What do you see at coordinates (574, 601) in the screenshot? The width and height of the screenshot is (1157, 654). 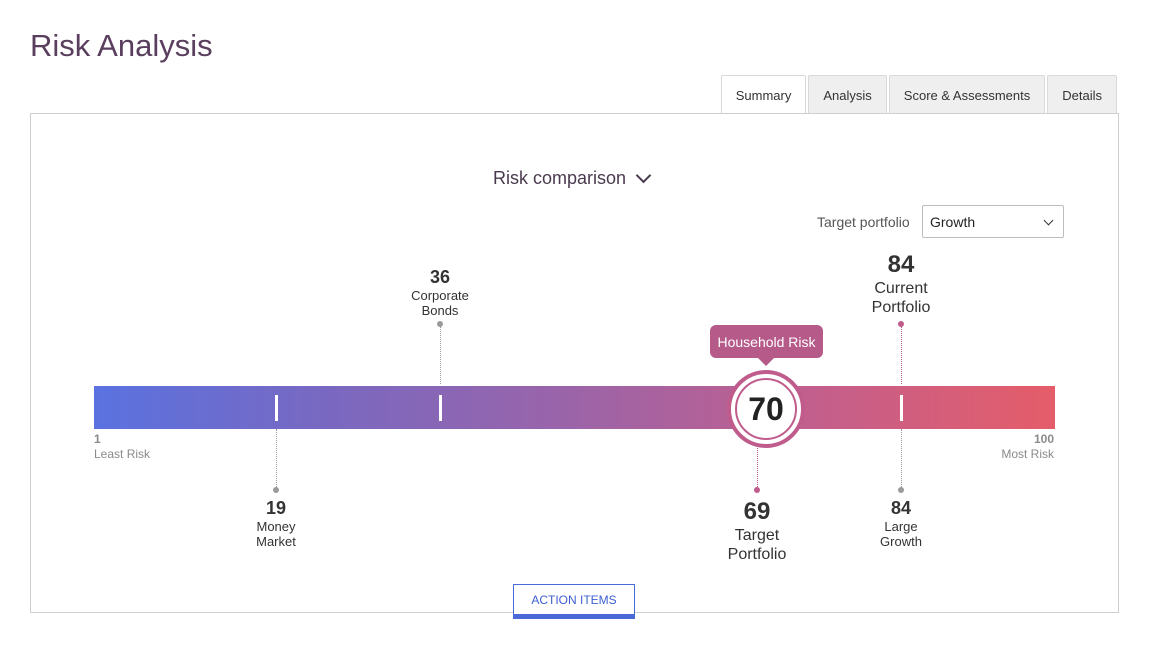 I see `action-items-button: ACTION ITEMS` at bounding box center [574, 601].